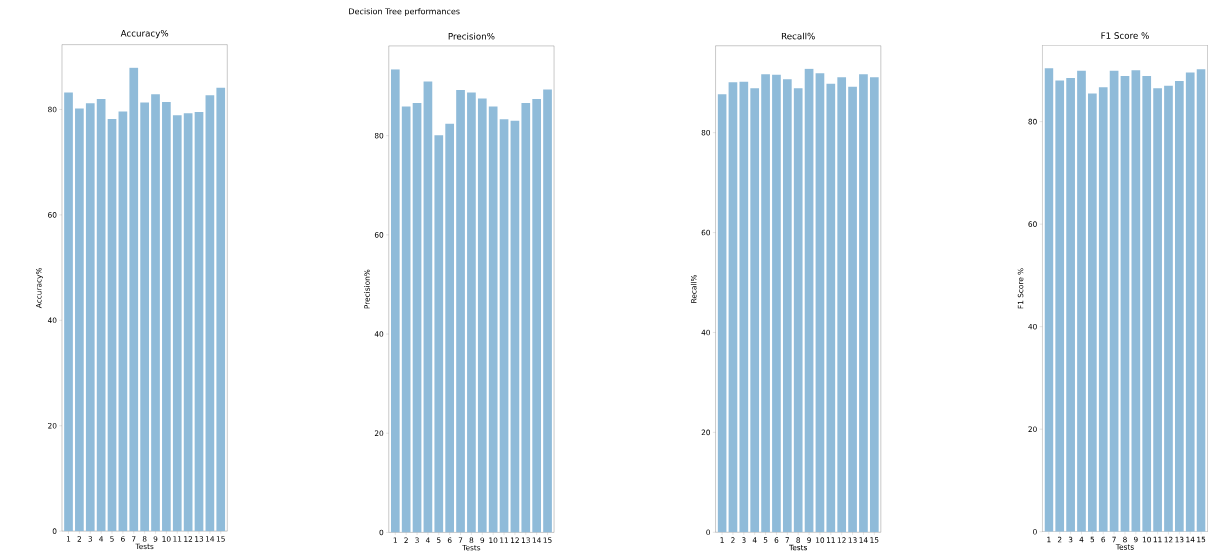 The width and height of the screenshot is (1208, 553). What do you see at coordinates (404, 12) in the screenshot?
I see `text: Decision Tree performances` at bounding box center [404, 12].